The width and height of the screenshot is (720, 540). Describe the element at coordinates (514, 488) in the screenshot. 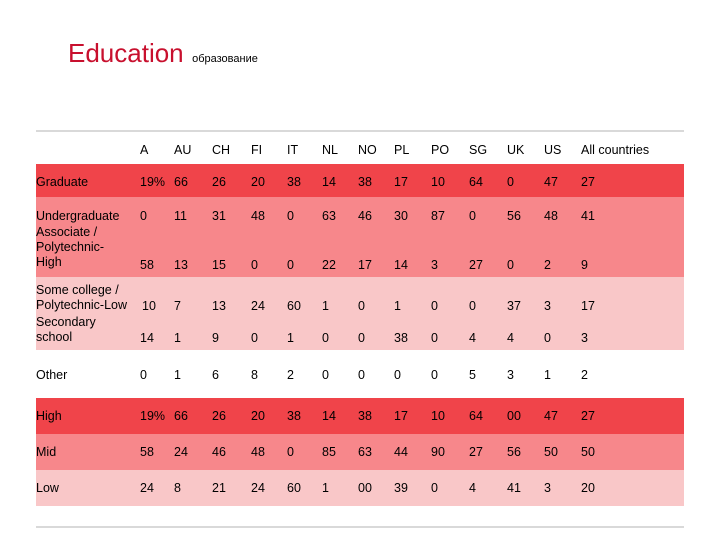

I see `table-cell: 41` at that location.